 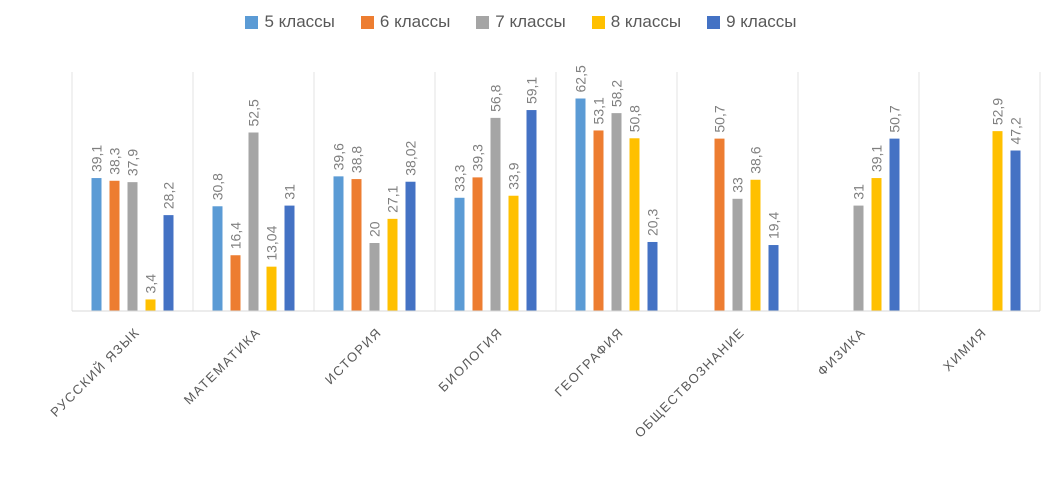 I want to click on legend-item: 9 классы, so click(x=752, y=22).